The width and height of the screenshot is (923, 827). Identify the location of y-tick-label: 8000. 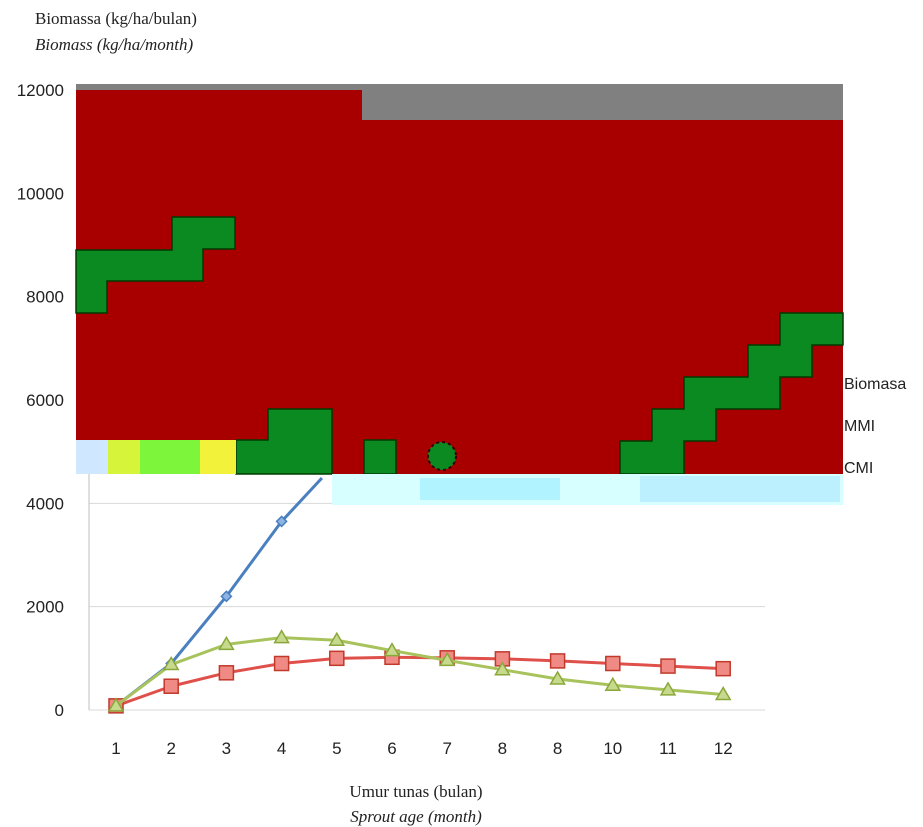
(45, 297).